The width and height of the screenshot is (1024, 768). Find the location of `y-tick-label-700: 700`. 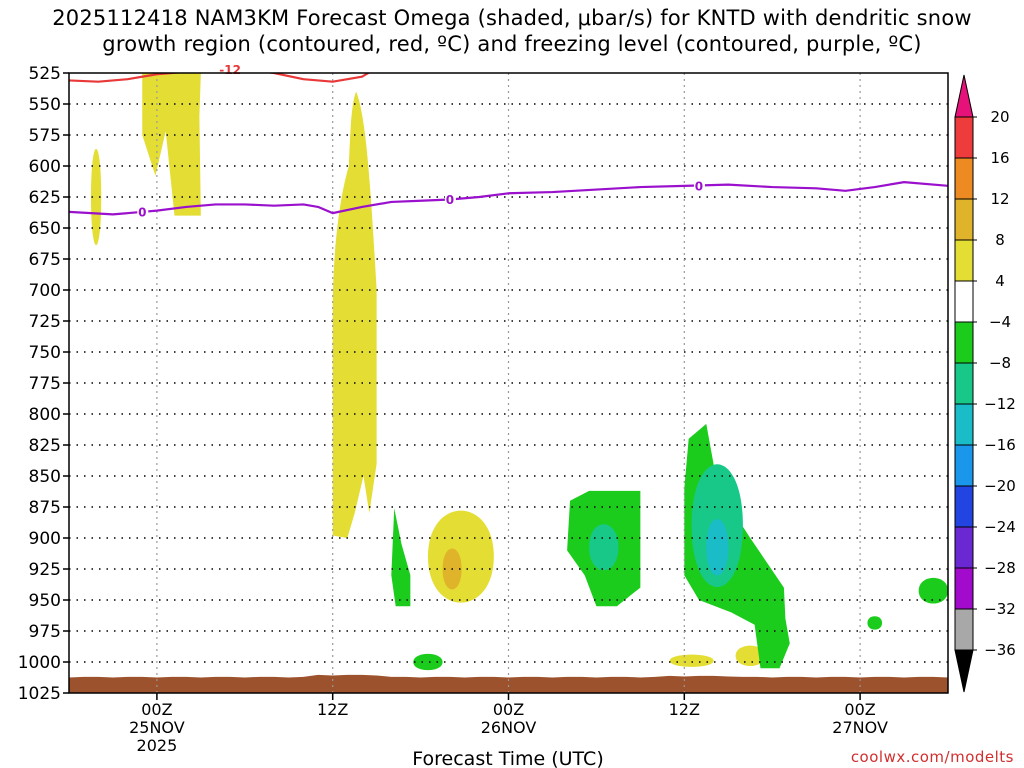

y-tick-label-700: 700 is located at coordinates (45, 291).